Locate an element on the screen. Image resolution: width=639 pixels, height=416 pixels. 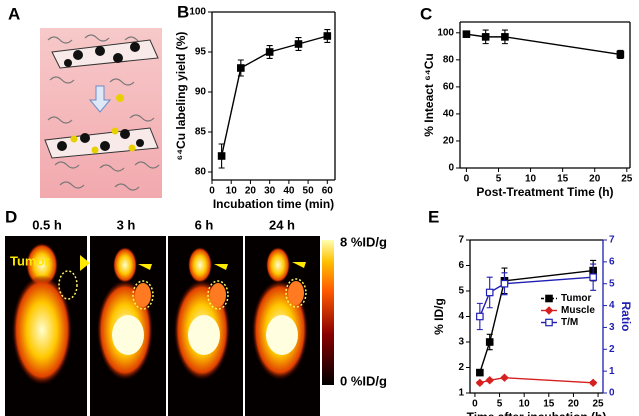
x-tick-label: 60 is located at coordinates (328, 191).